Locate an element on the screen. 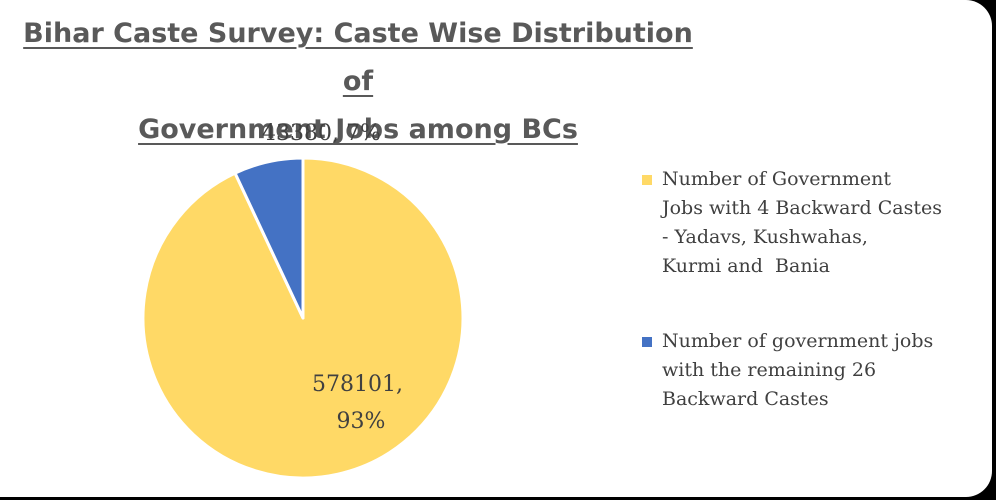 This screenshot has width=996, height=500. legend-label-line: - Yadavs, Kushwahas, is located at coordinates (765, 237).